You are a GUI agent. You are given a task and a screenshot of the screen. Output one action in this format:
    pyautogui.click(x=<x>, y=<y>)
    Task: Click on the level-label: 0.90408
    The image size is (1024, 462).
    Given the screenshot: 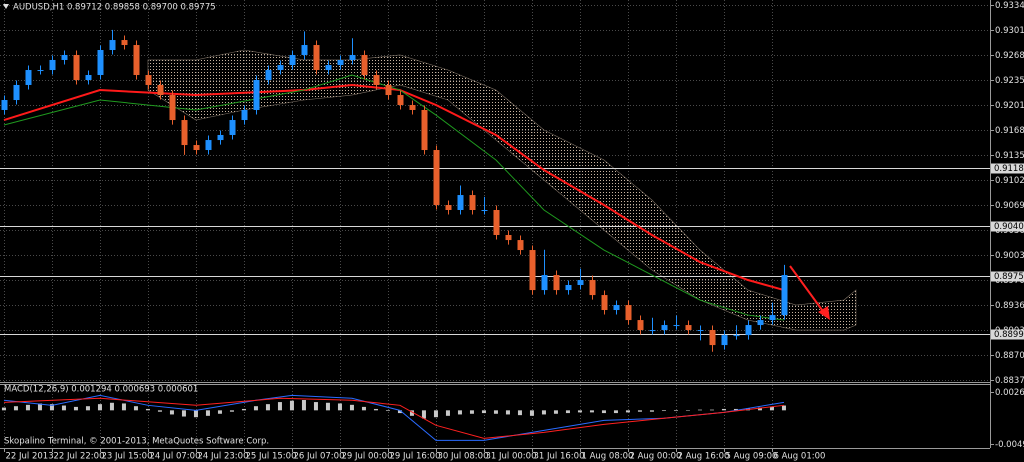 What is the action you would take?
    pyautogui.click(x=1009, y=227)
    